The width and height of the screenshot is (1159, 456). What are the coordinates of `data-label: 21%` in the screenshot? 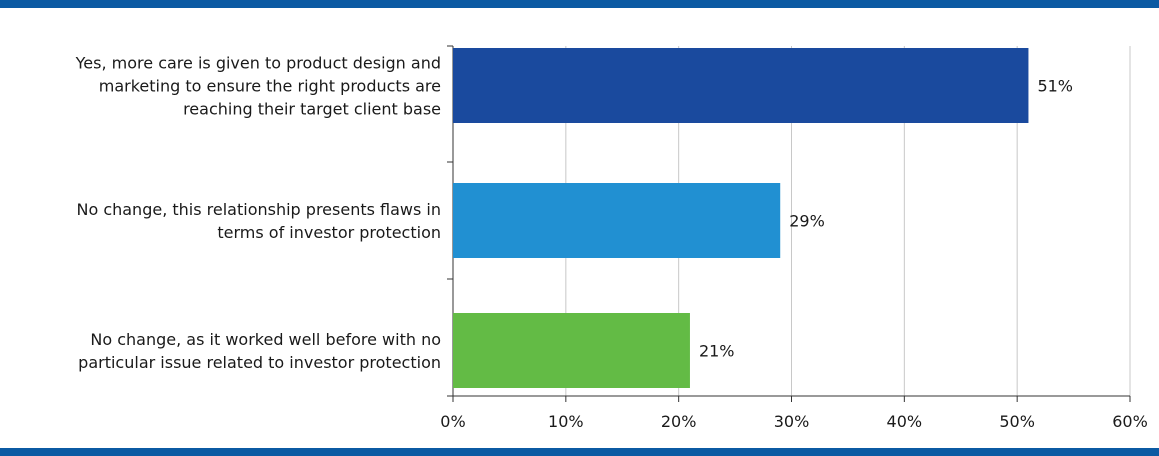 It's located at (717, 351).